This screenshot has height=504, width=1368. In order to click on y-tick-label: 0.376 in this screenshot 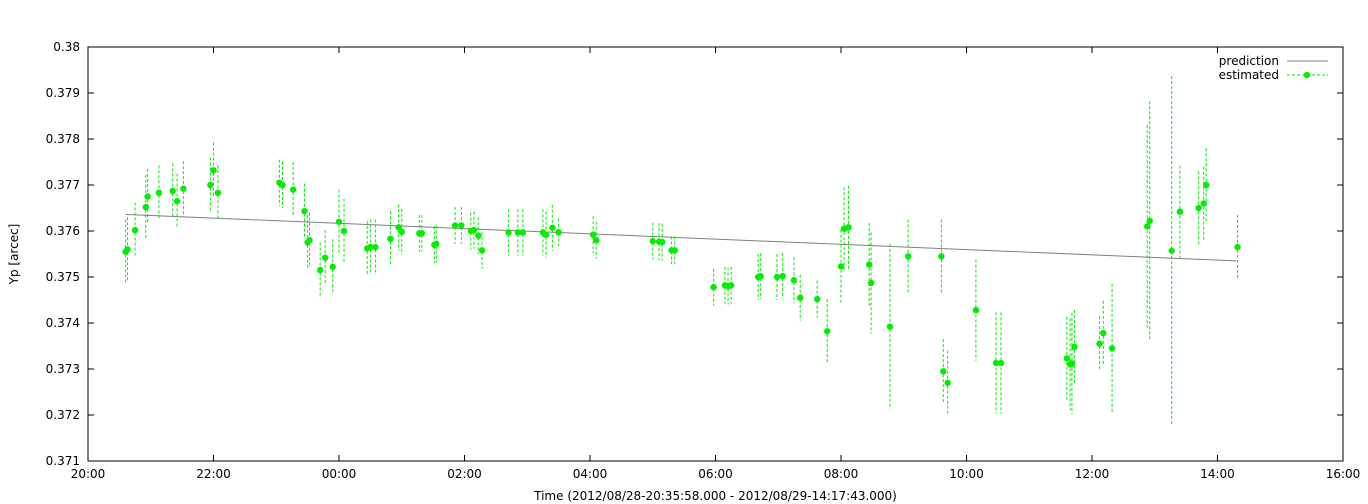, I will do `click(63, 231)`.